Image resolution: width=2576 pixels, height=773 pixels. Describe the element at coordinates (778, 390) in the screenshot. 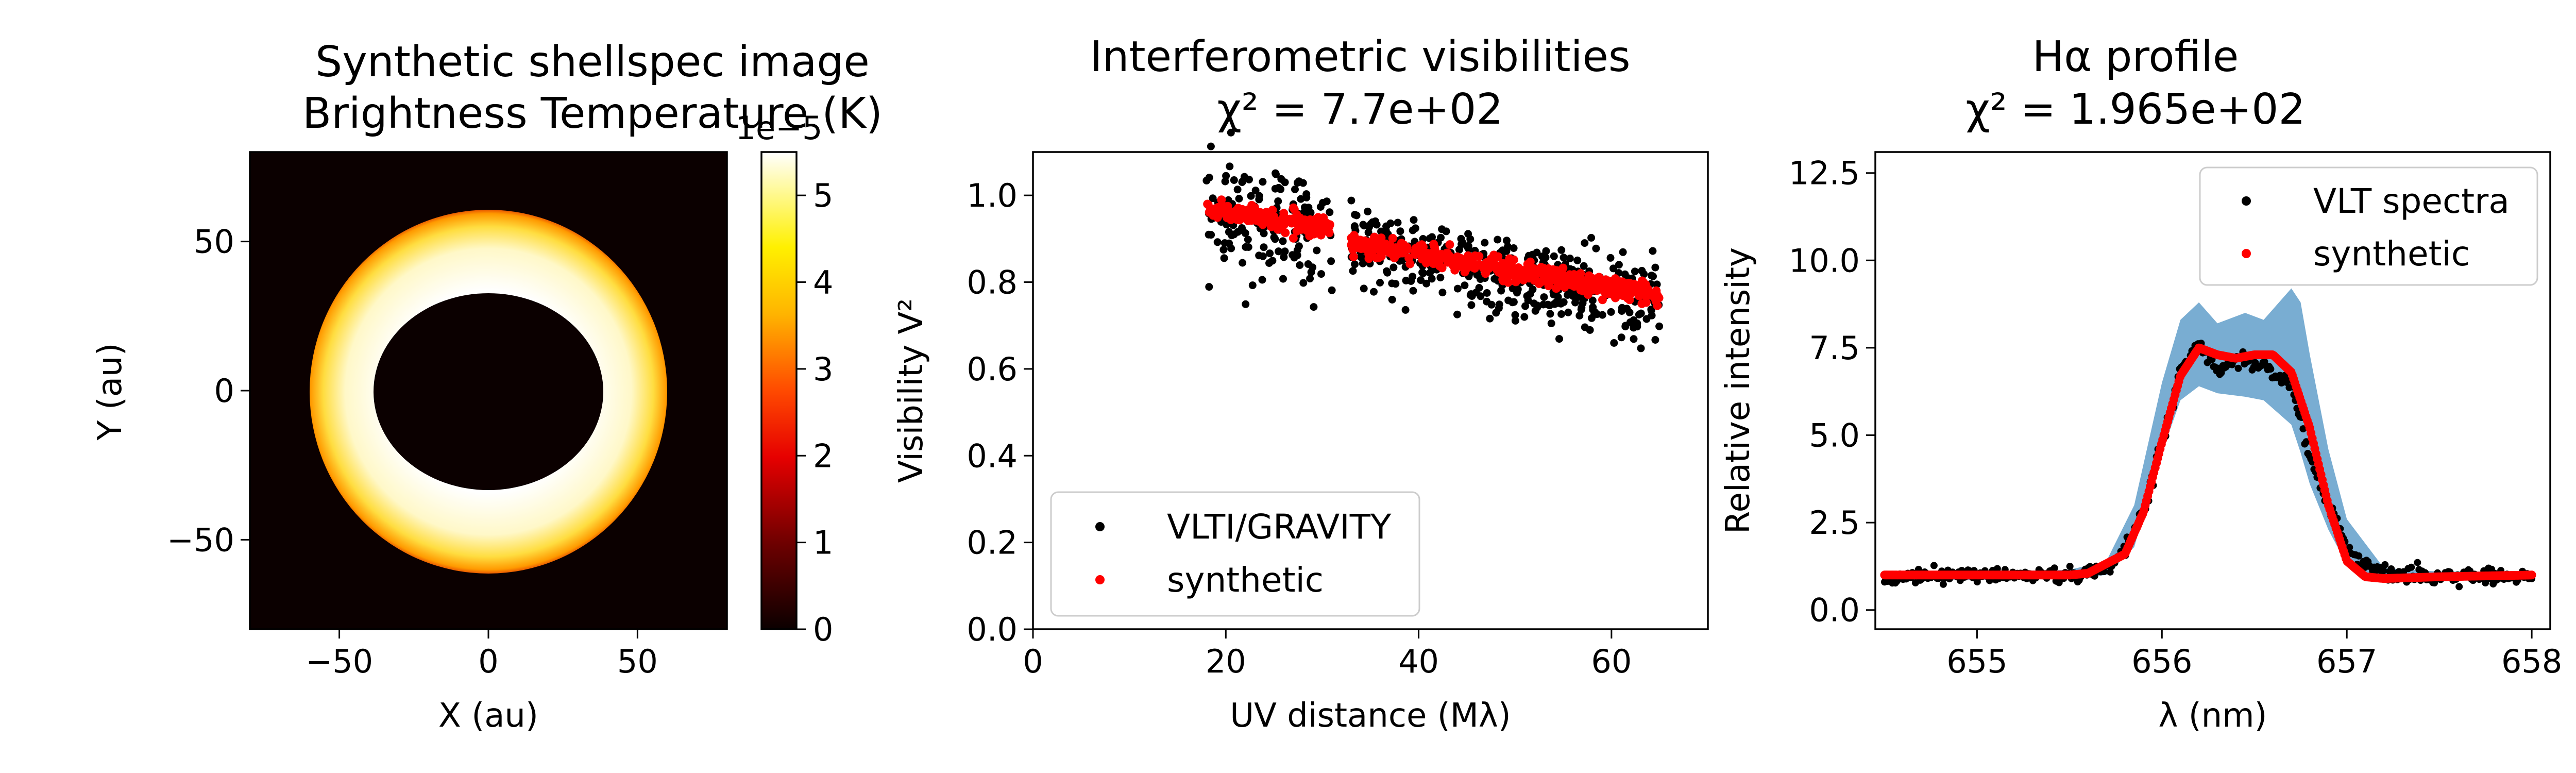

I see `colorbar` at that location.